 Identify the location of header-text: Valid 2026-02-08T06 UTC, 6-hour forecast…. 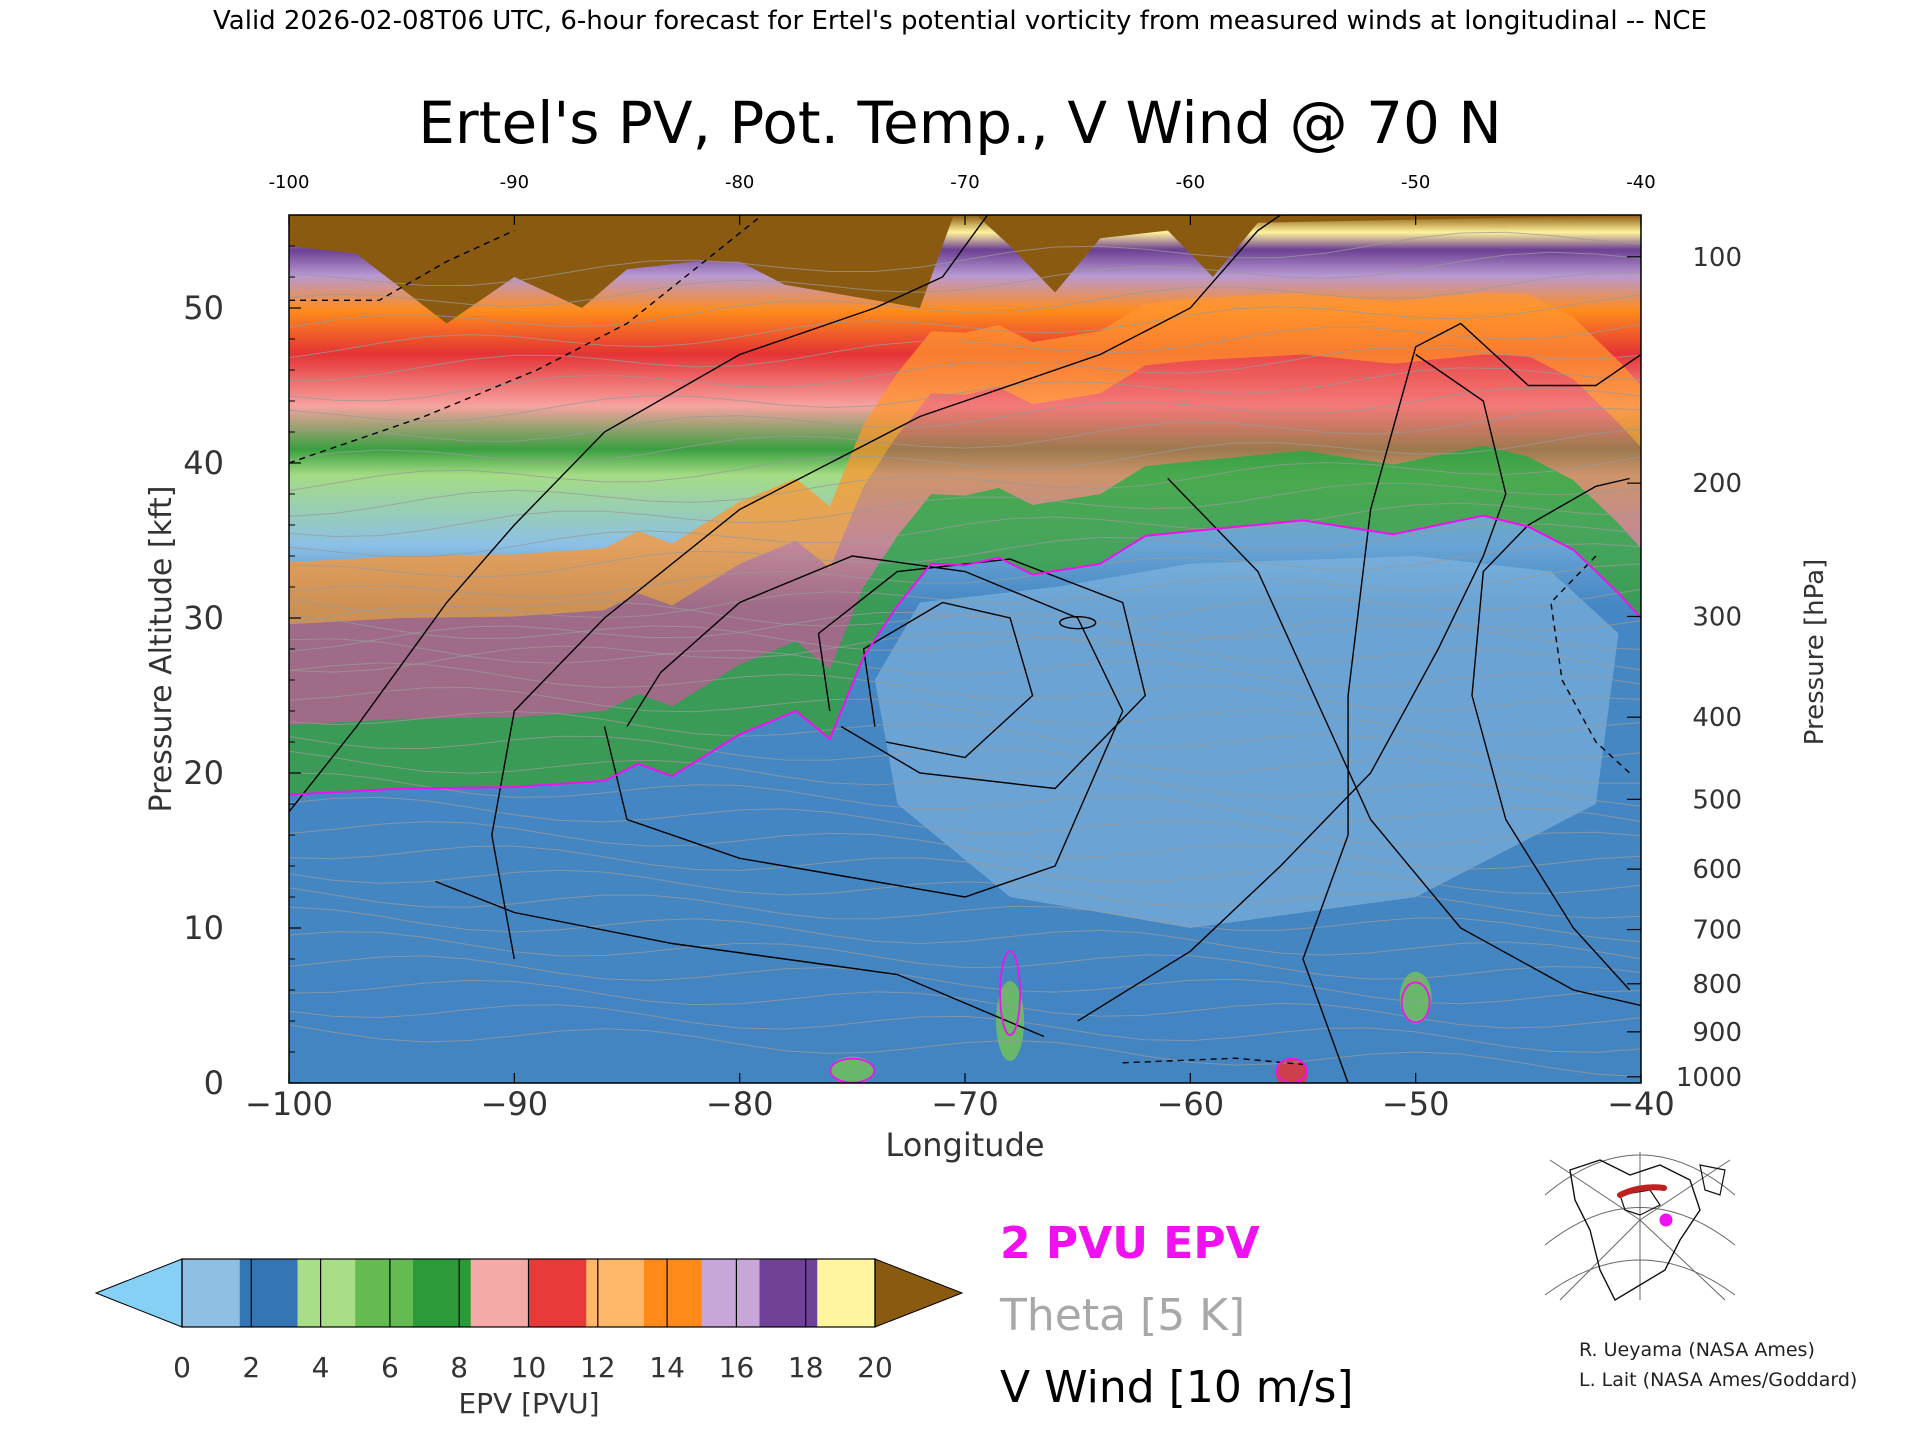
(960, 21).